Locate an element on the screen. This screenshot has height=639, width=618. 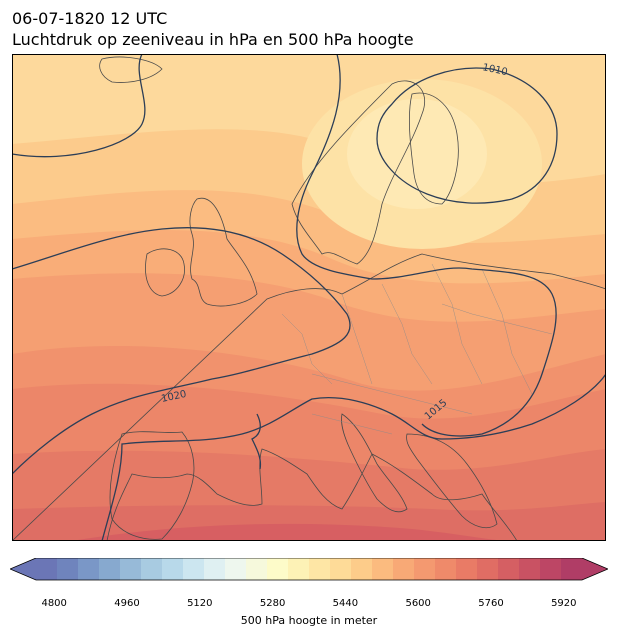
colorbar-tick-label: 5600 is located at coordinates (418, 603).